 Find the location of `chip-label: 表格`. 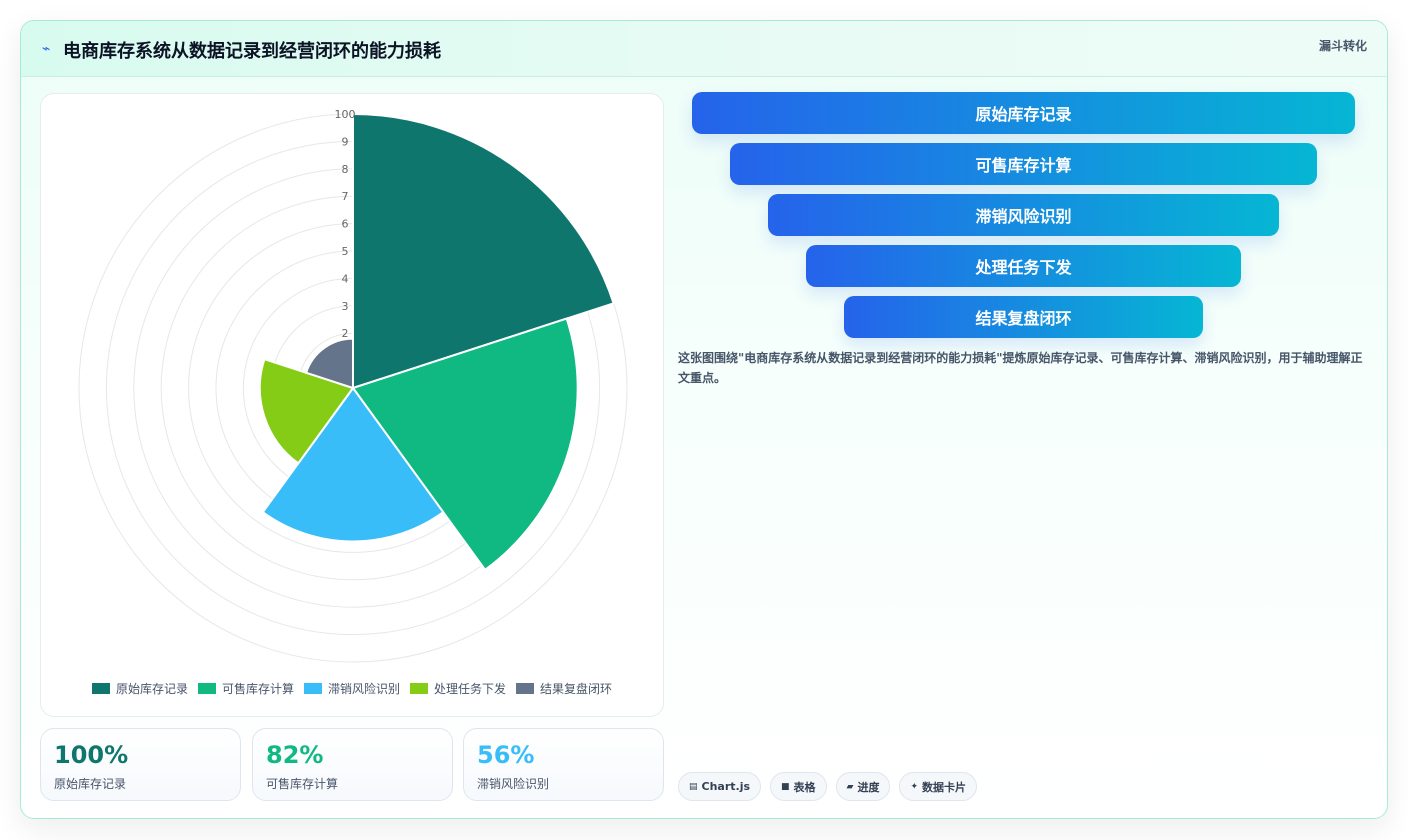

chip-label: 表格 is located at coordinates (804, 787).